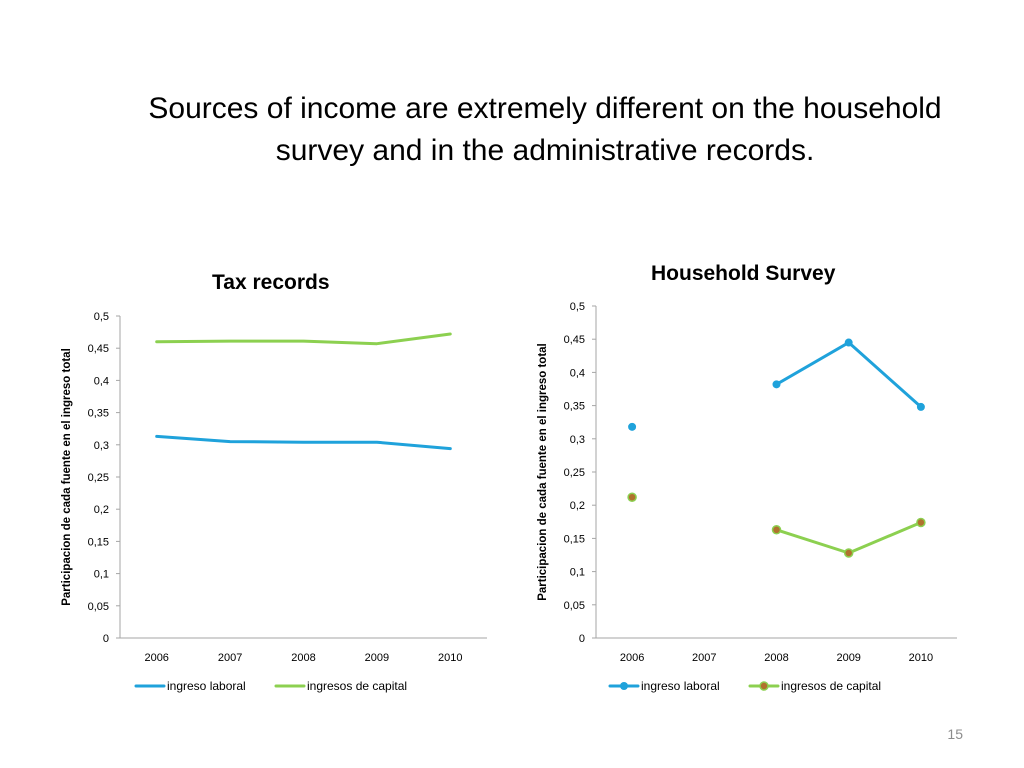 This screenshot has height=768, width=1024. I want to click on hs-y-tick-label: 0,35, so click(574, 407).